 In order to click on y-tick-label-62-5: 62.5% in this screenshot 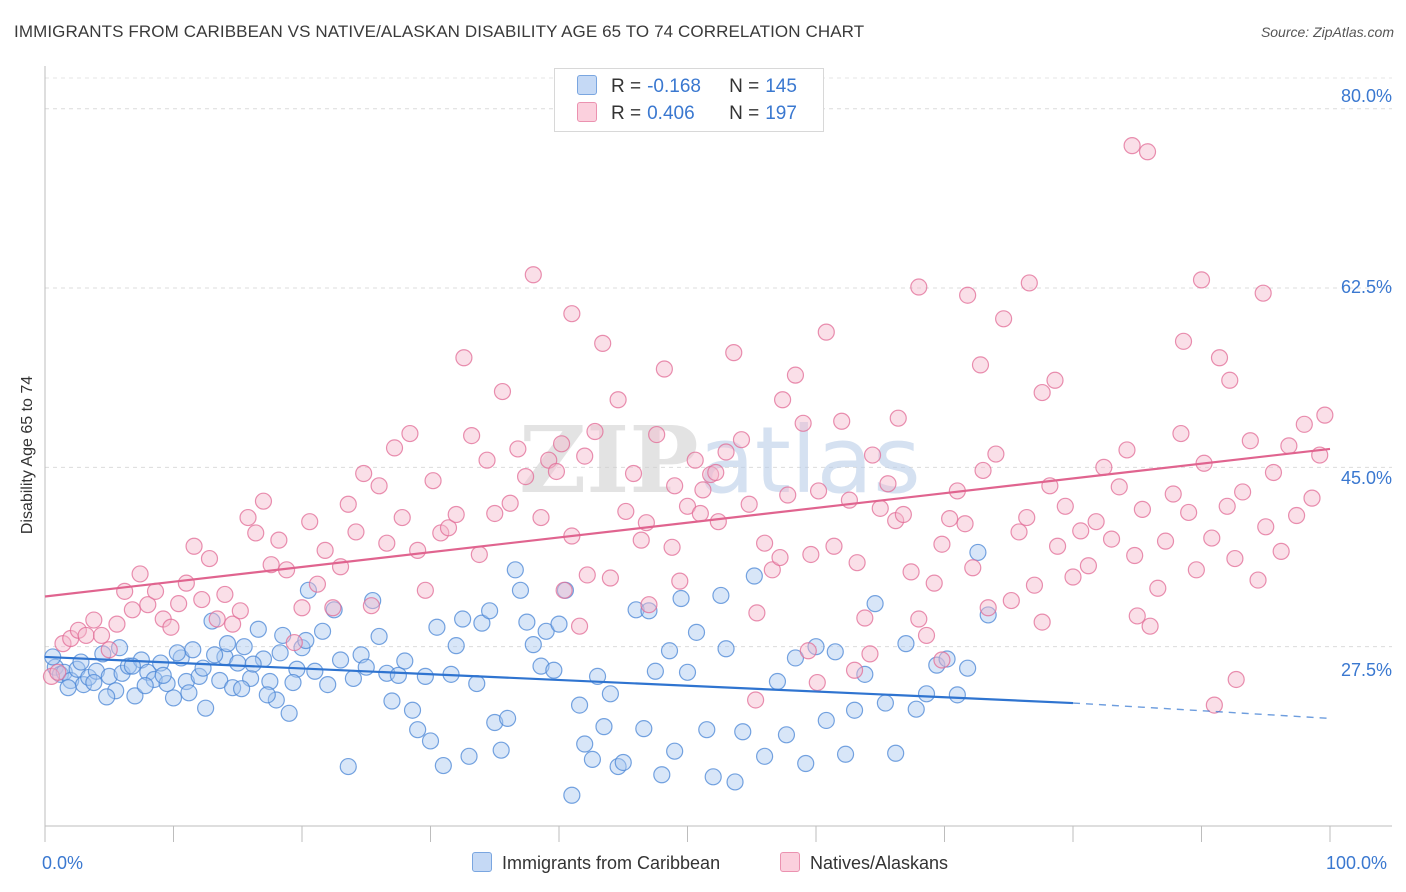, I will do `click(1366, 287)`.